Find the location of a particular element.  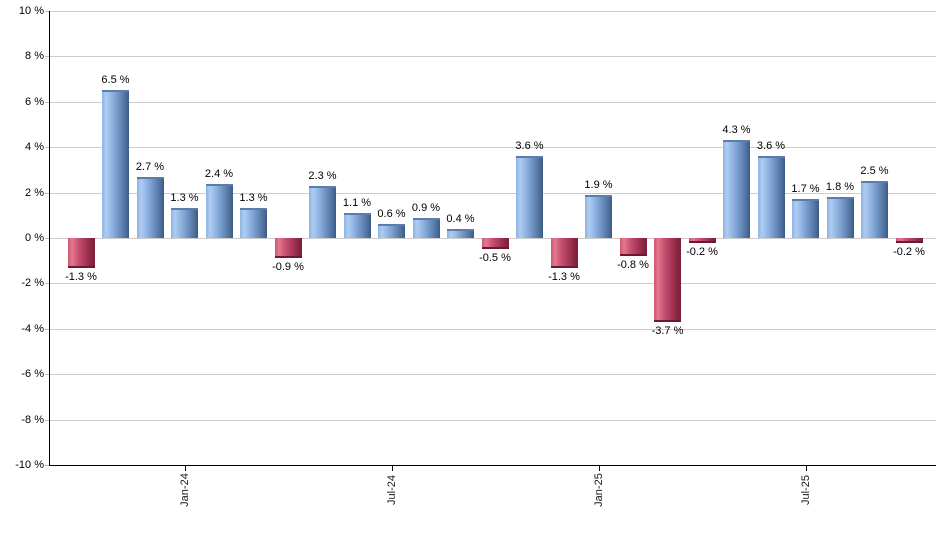

y-tick-label: 8 % is located at coordinates (34, 56).